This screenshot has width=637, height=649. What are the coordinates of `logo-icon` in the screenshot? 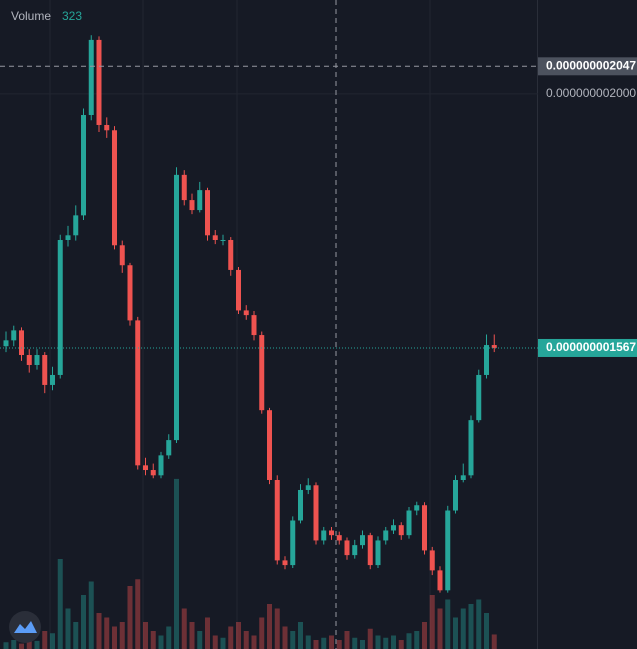 It's located at (25, 627).